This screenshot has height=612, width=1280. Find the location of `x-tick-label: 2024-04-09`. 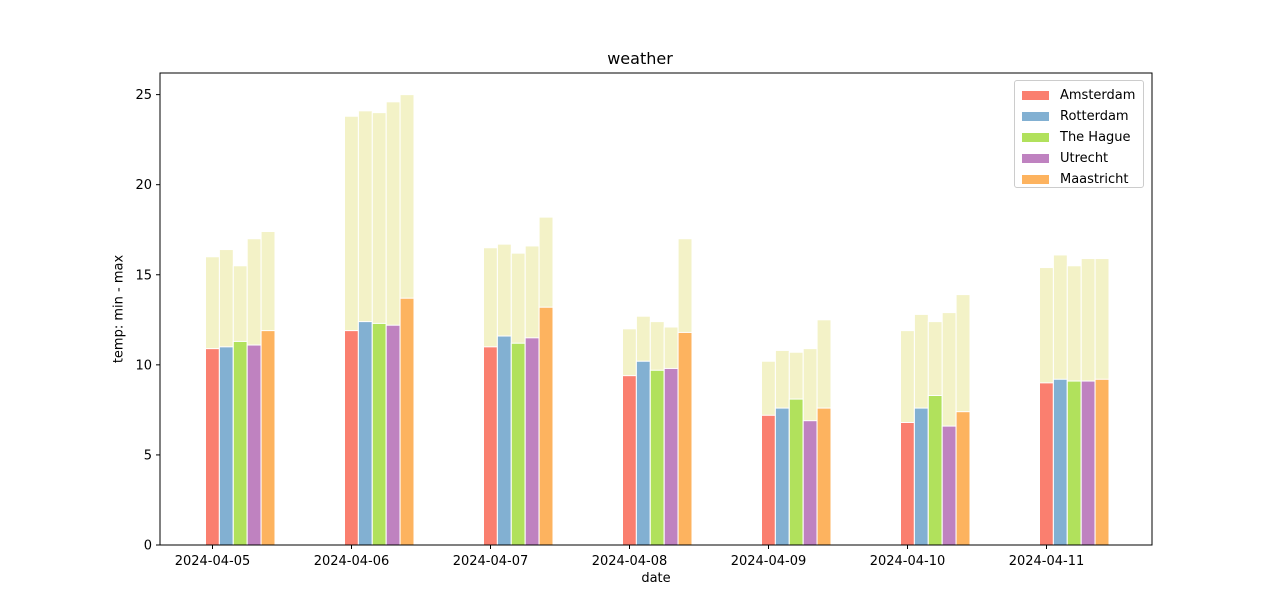

x-tick-label: 2024-04-09 is located at coordinates (769, 561).